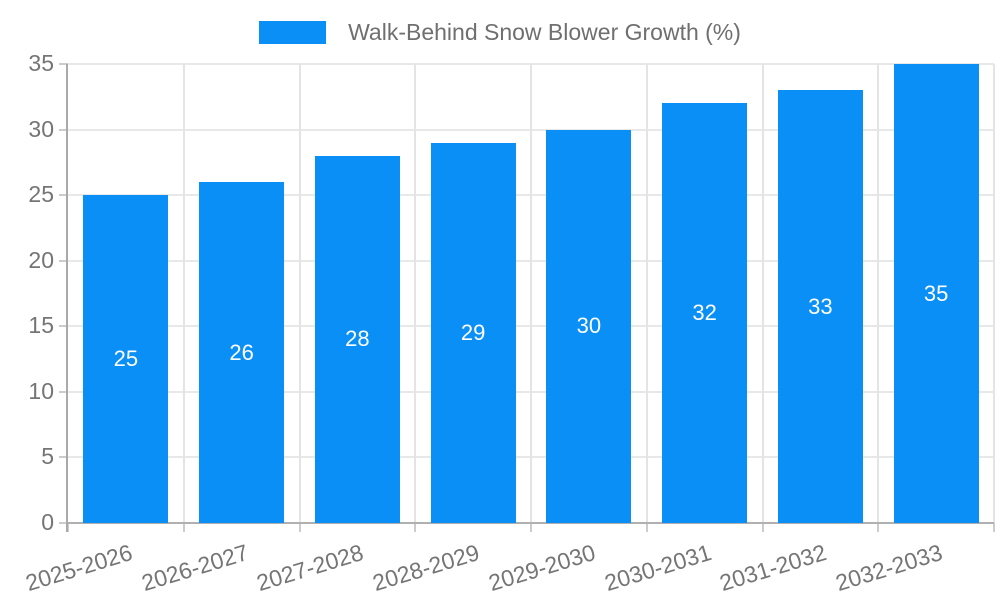  What do you see at coordinates (79, 568) in the screenshot?
I see `x-axis-label: 2025-2026` at bounding box center [79, 568].